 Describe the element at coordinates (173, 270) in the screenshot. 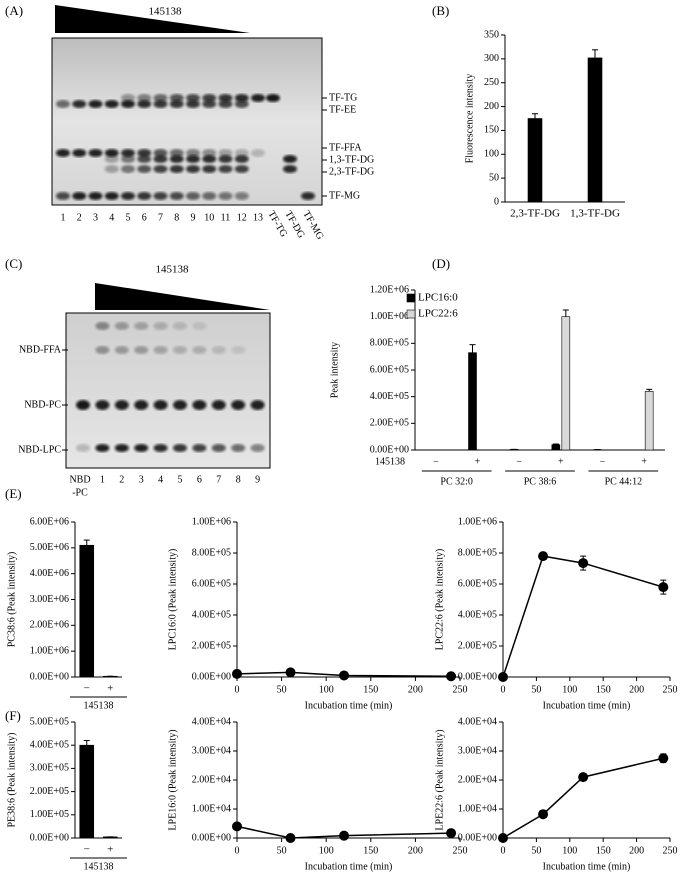

I see `gel-title: 145138` at that location.